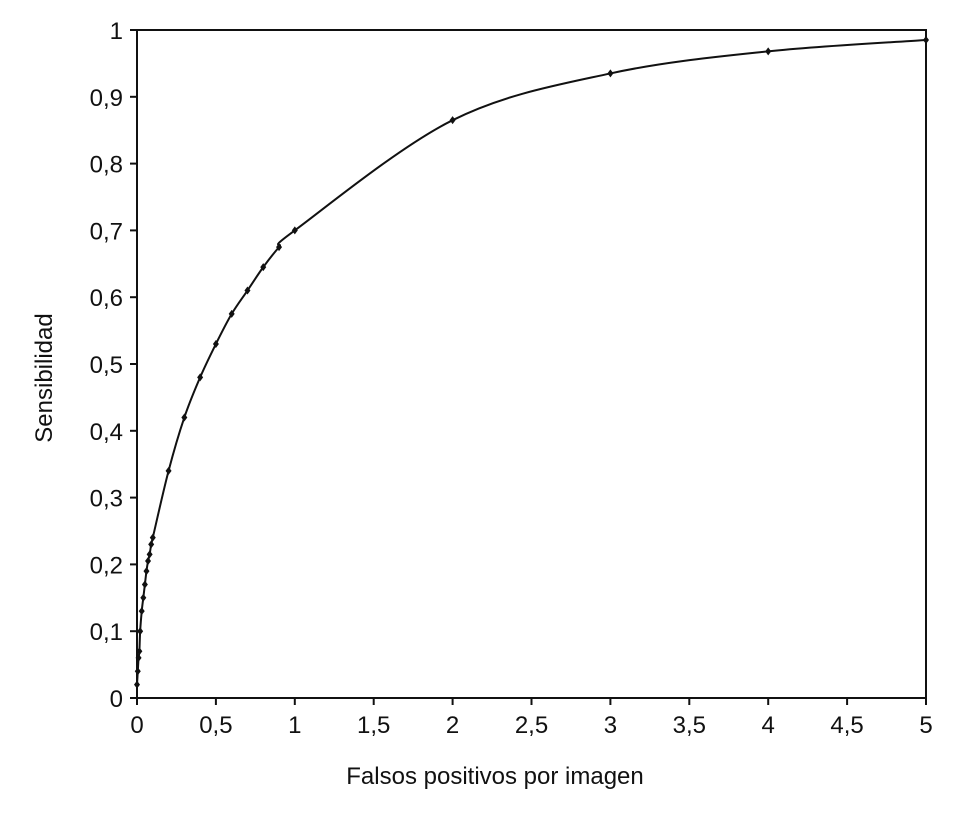  Describe the element at coordinates (452, 725) in the screenshot. I see `x-tick-label: 2` at that location.